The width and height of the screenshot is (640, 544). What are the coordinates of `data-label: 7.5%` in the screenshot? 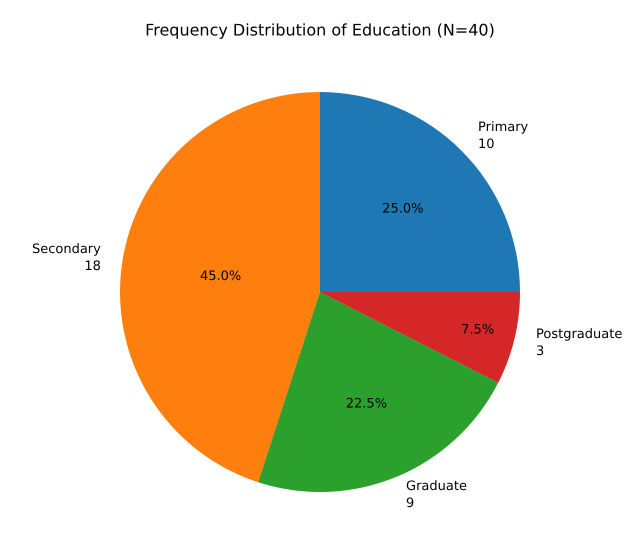 It's located at (477, 330).